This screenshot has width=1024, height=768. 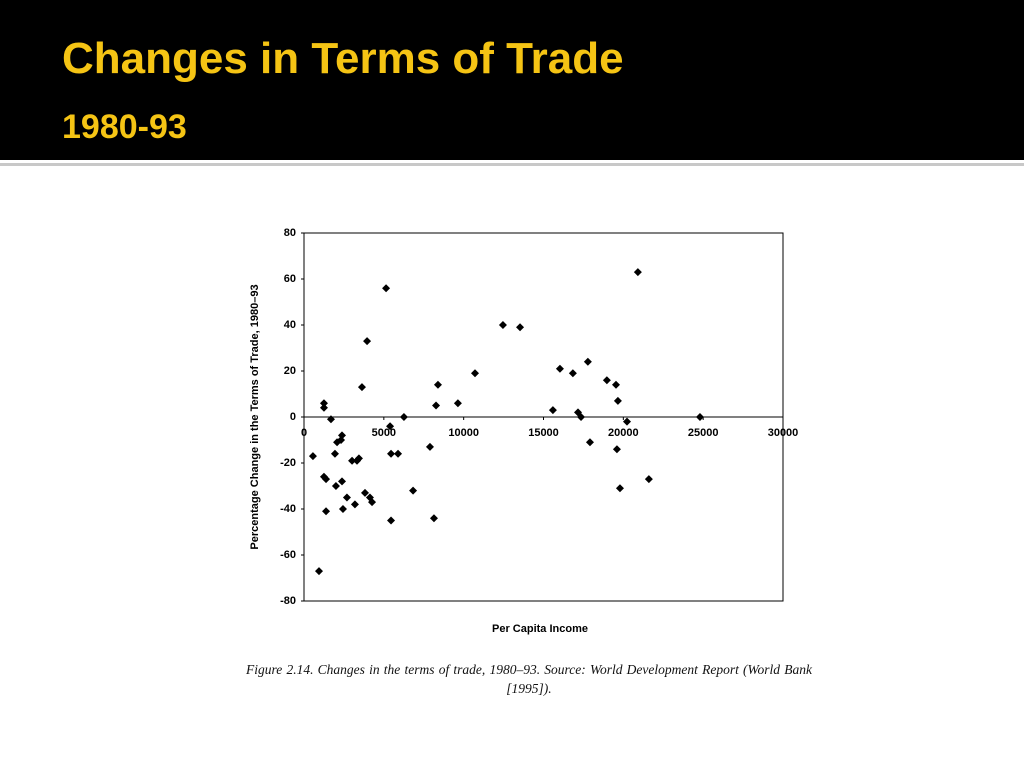 I want to click on x-tick-label: 15000, so click(x=543, y=433).